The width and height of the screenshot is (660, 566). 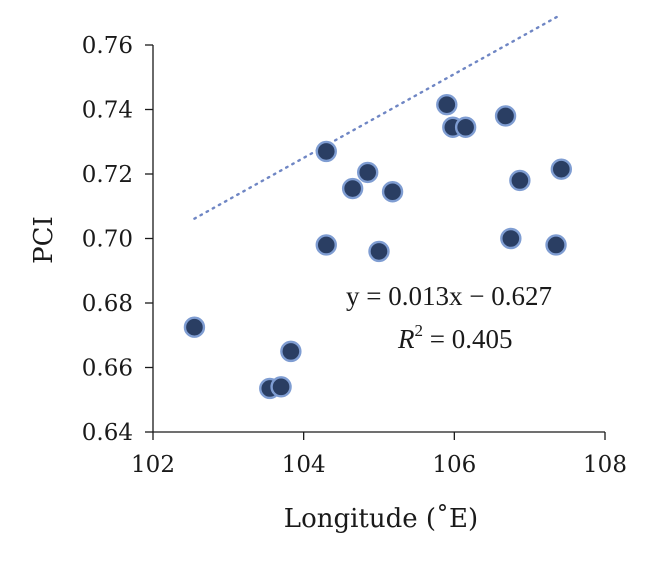 I want to click on y-tick-label: 0.76, so click(x=107, y=46).